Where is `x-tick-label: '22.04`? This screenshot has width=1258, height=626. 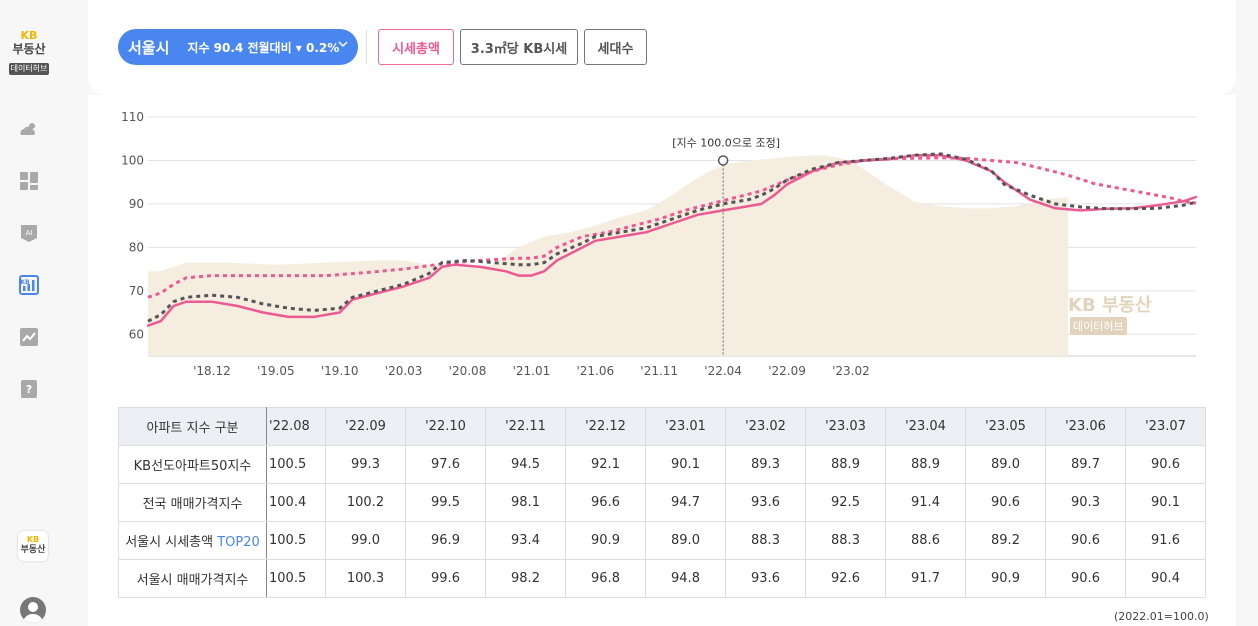 x-tick-label: '22.04 is located at coordinates (723, 371).